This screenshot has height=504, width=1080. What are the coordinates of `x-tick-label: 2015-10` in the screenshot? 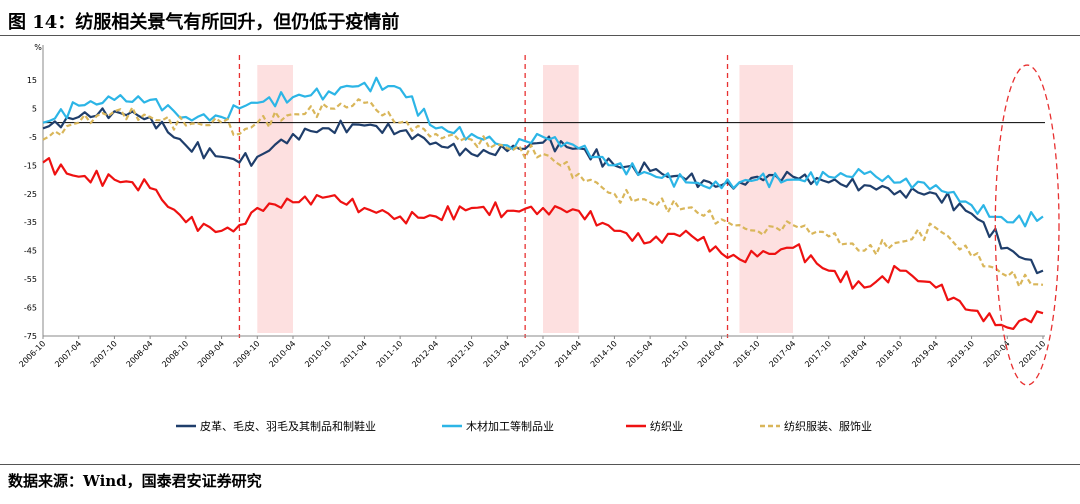 It's located at (675, 354).